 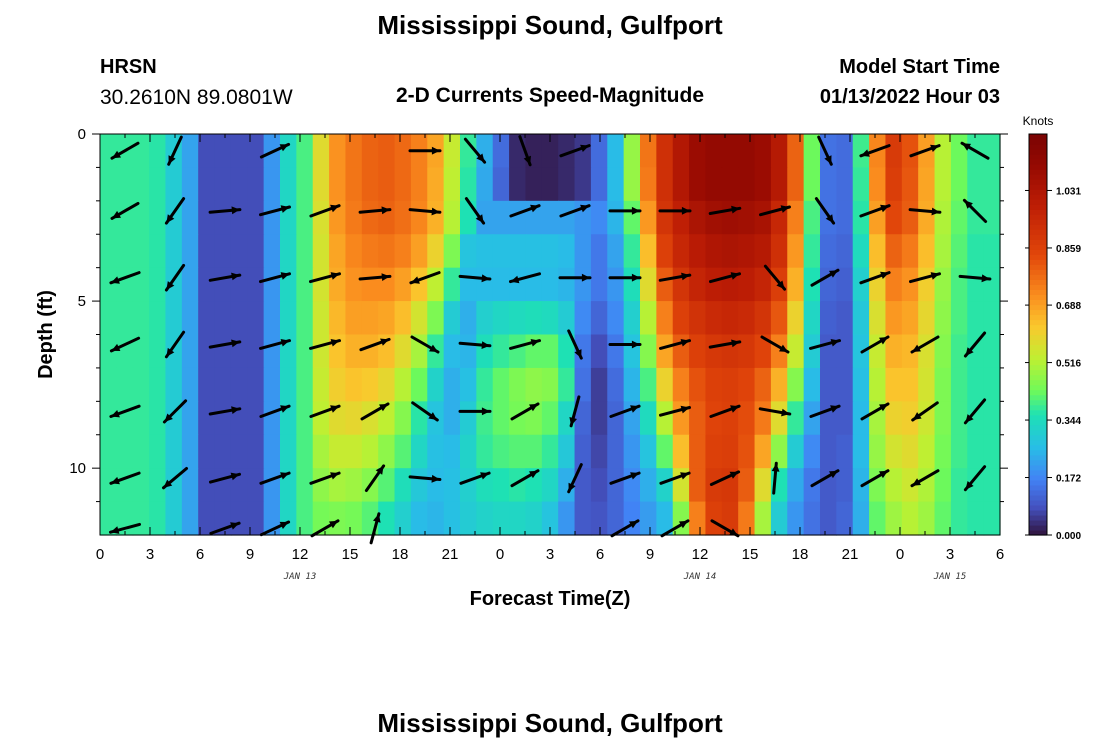 What do you see at coordinates (77, 468) in the screenshot?
I see `y-tick-label: 10` at bounding box center [77, 468].